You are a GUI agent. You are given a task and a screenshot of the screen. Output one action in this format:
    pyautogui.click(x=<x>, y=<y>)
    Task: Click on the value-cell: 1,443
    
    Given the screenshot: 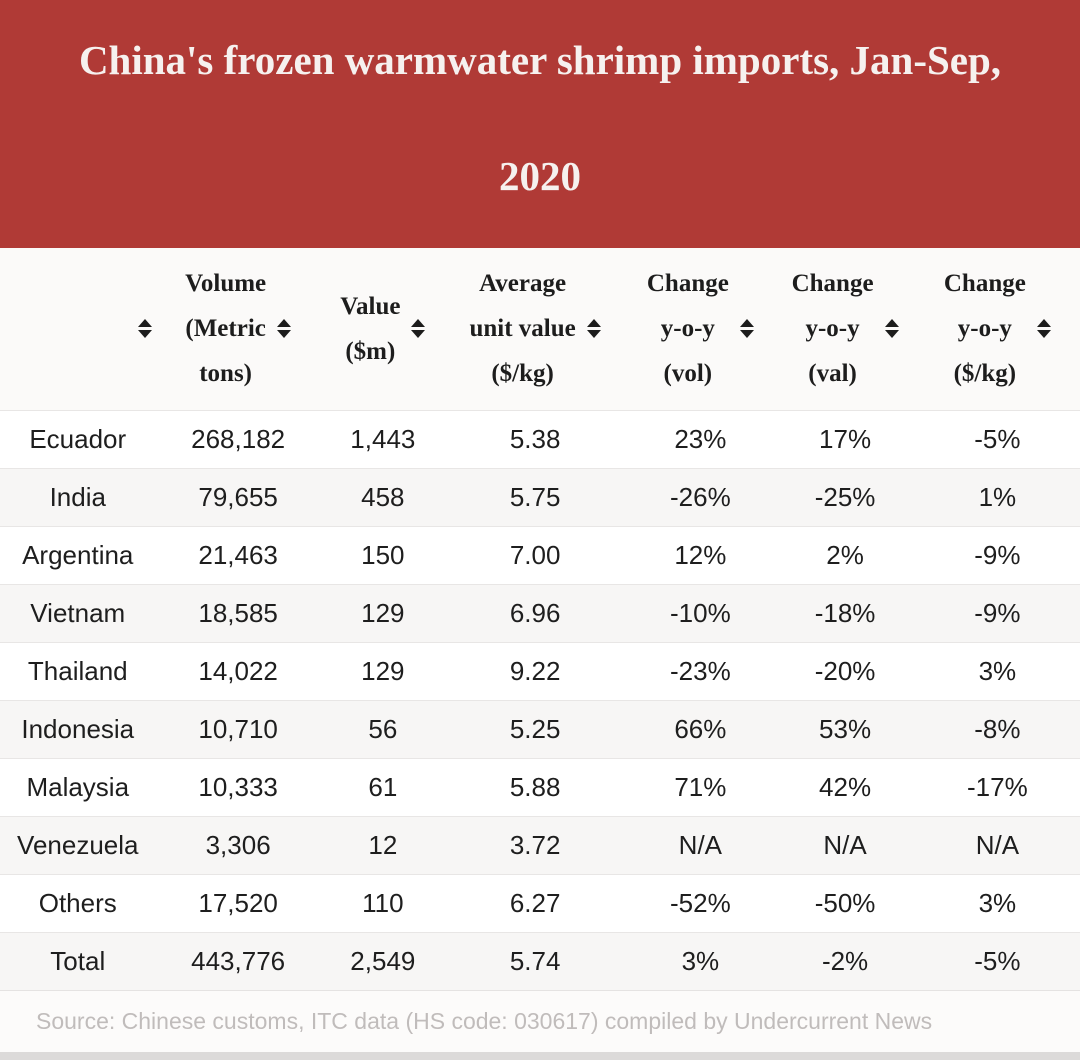 What is the action you would take?
    pyautogui.click(x=383, y=438)
    